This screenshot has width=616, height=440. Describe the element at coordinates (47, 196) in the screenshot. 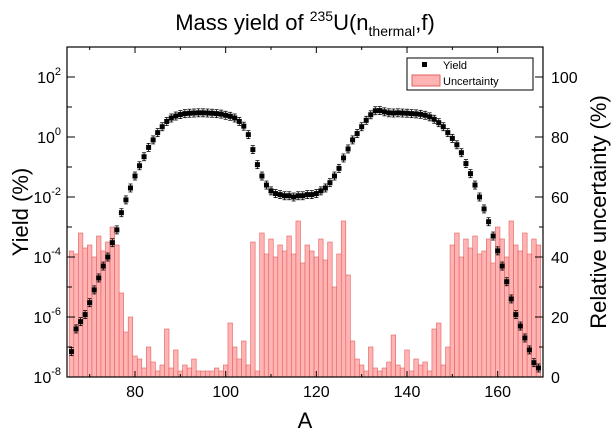

I see `y-tick-label-left: 10⁻²` at that location.